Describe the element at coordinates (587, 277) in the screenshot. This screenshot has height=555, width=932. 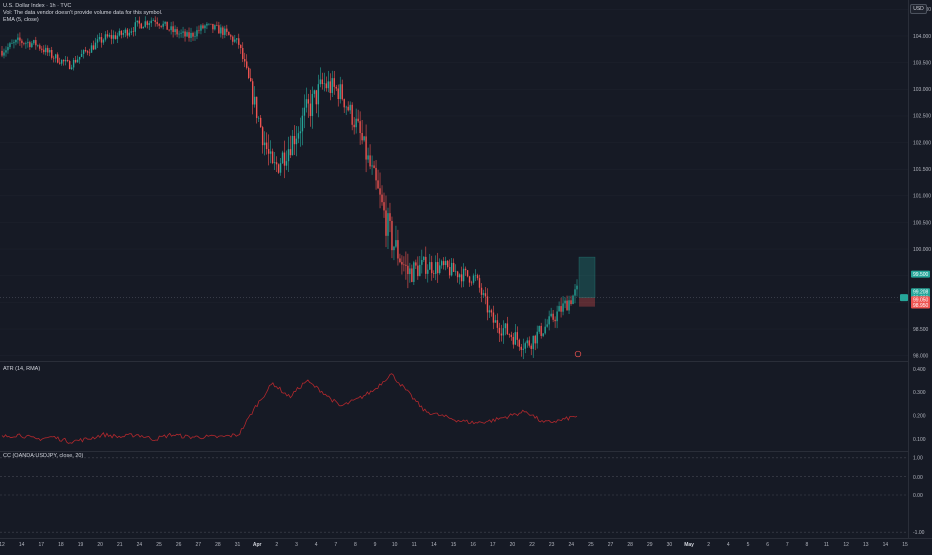
I see `target-zone` at that location.